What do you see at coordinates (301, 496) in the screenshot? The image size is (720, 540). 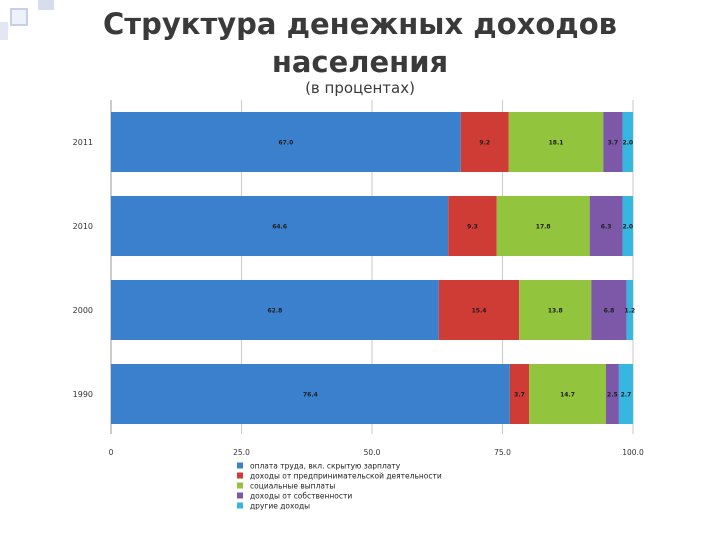 I see `legend-entry-label: доходы от собственности` at bounding box center [301, 496].